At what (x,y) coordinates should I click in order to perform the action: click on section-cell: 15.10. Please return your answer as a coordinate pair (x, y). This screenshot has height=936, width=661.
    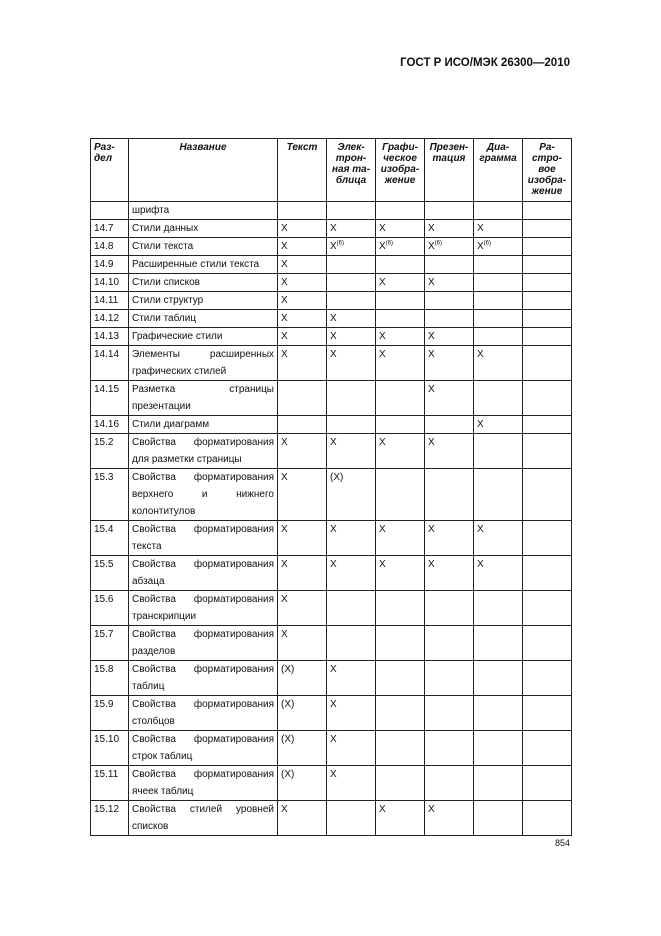
    Looking at the image, I should click on (109, 748).